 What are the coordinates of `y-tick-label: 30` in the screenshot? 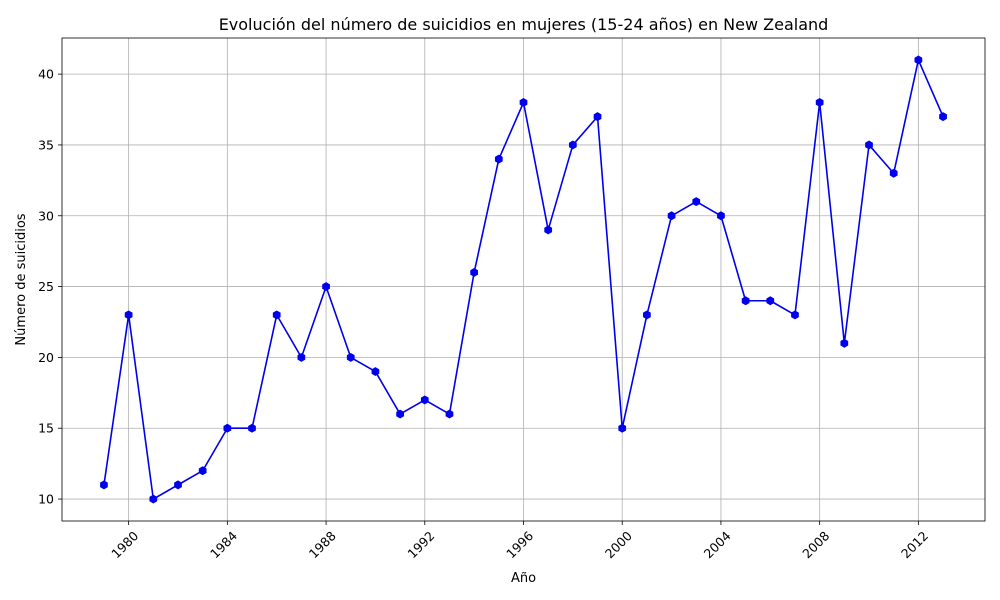 It's located at (46, 215).